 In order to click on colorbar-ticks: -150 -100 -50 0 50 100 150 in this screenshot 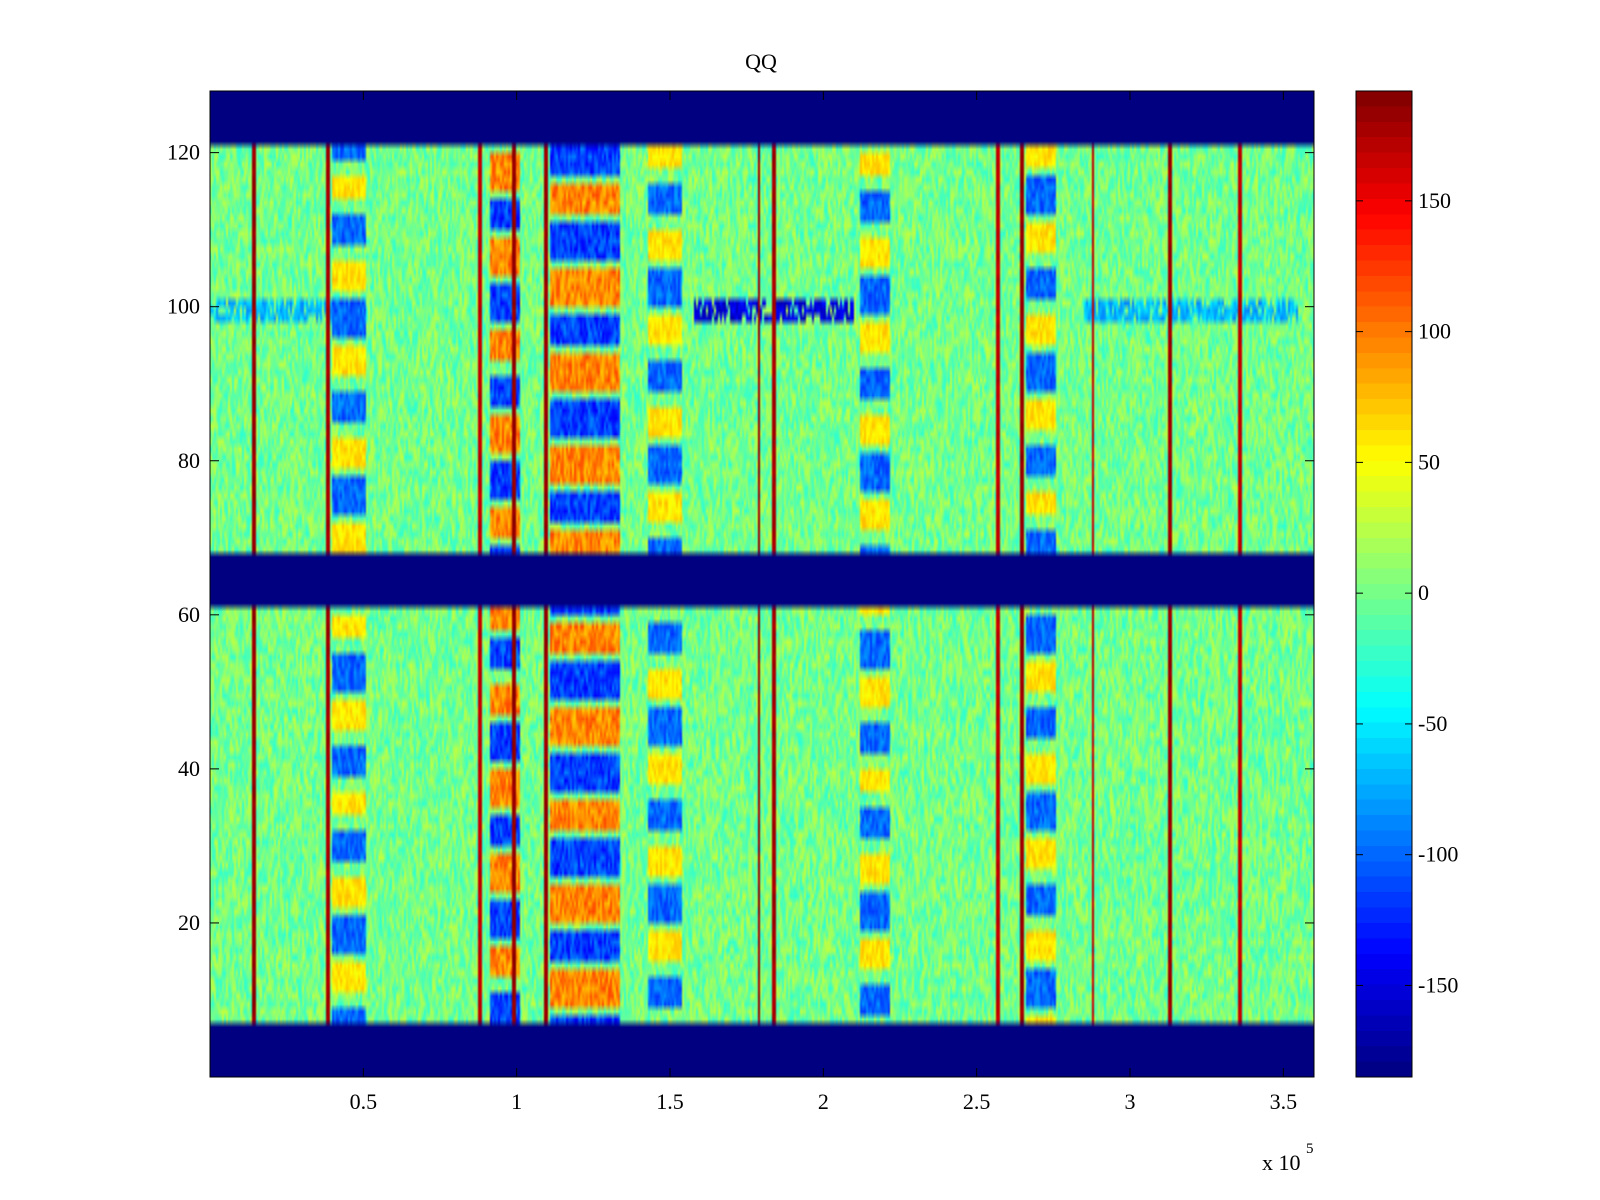, I will do `click(1407, 592)`.